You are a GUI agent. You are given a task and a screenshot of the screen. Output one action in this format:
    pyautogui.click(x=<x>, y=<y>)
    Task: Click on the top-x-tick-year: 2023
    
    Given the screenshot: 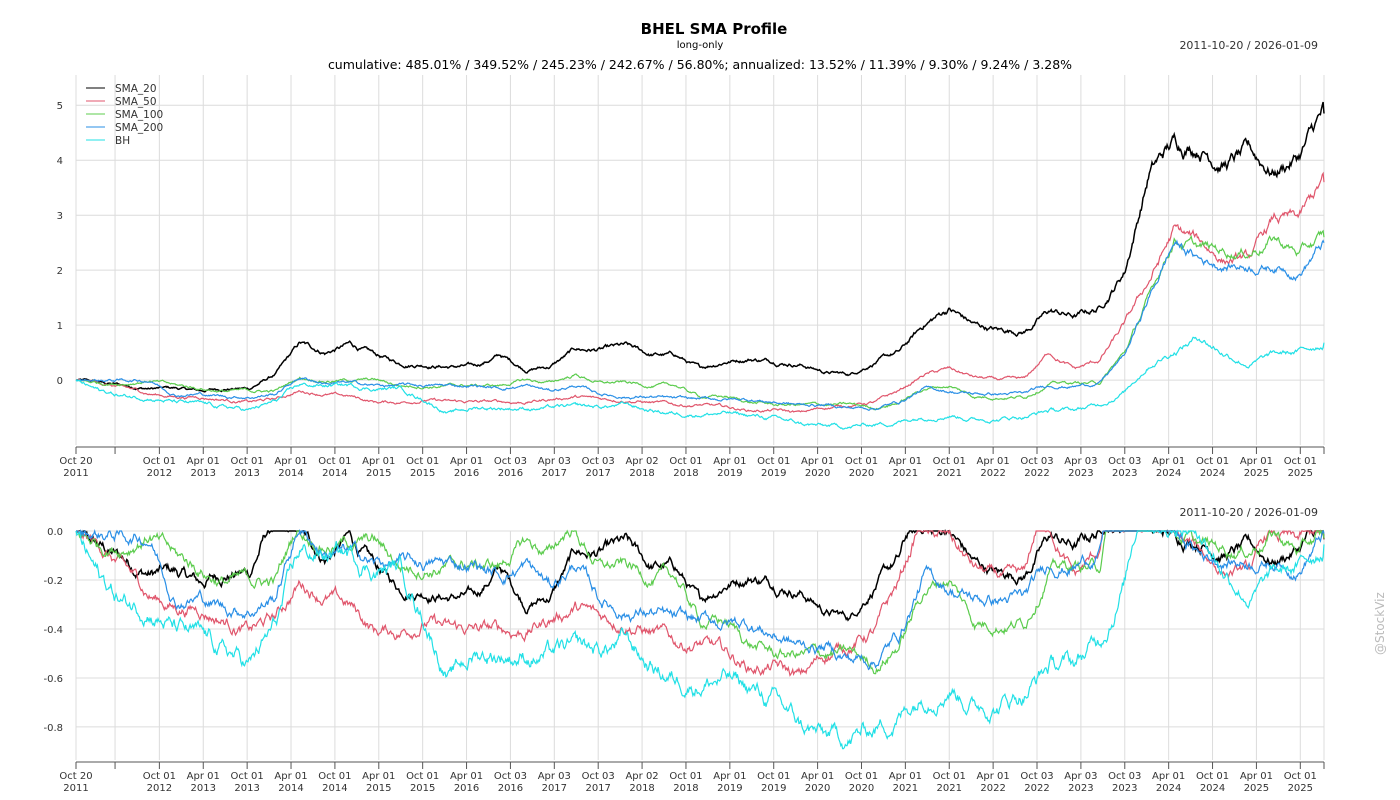 What is the action you would take?
    pyautogui.click(x=1124, y=473)
    